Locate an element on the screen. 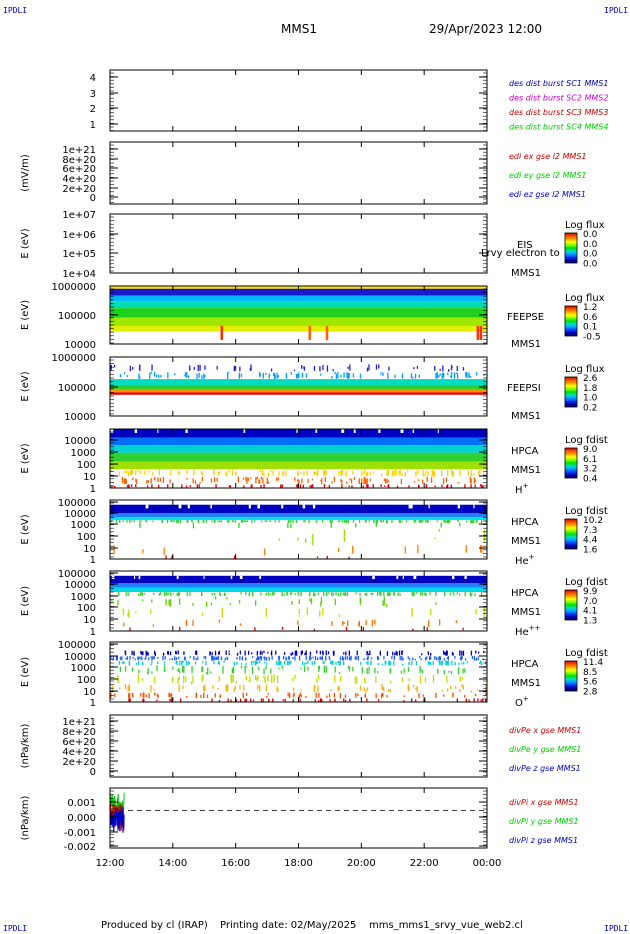  species-label: O+ is located at coordinates (522, 702).